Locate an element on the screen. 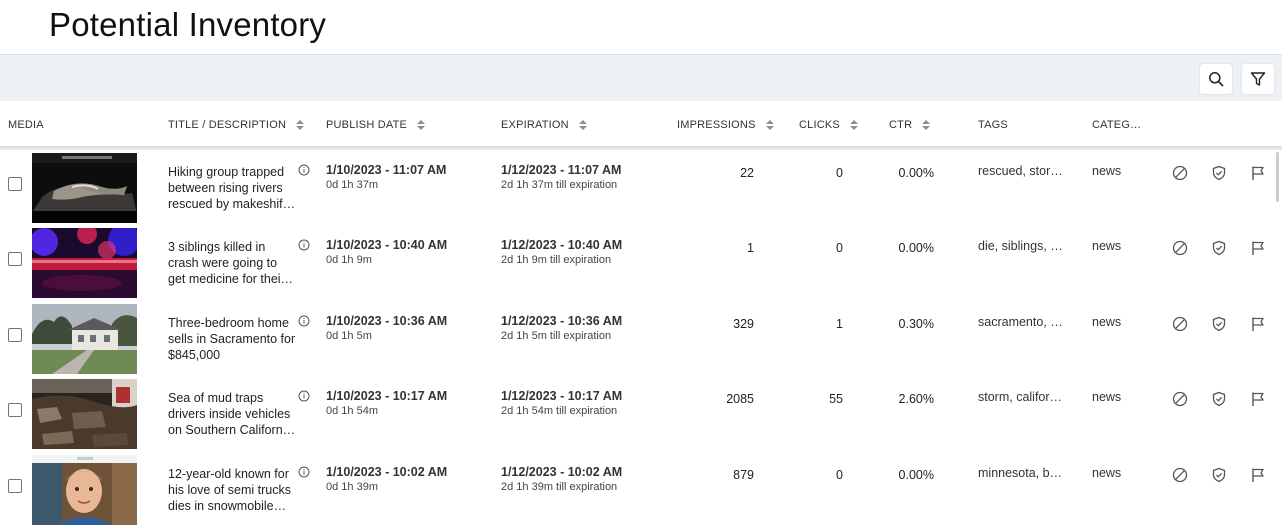 This screenshot has width=1282, height=526. ctr-value: 0.30% is located at coordinates (916, 324).